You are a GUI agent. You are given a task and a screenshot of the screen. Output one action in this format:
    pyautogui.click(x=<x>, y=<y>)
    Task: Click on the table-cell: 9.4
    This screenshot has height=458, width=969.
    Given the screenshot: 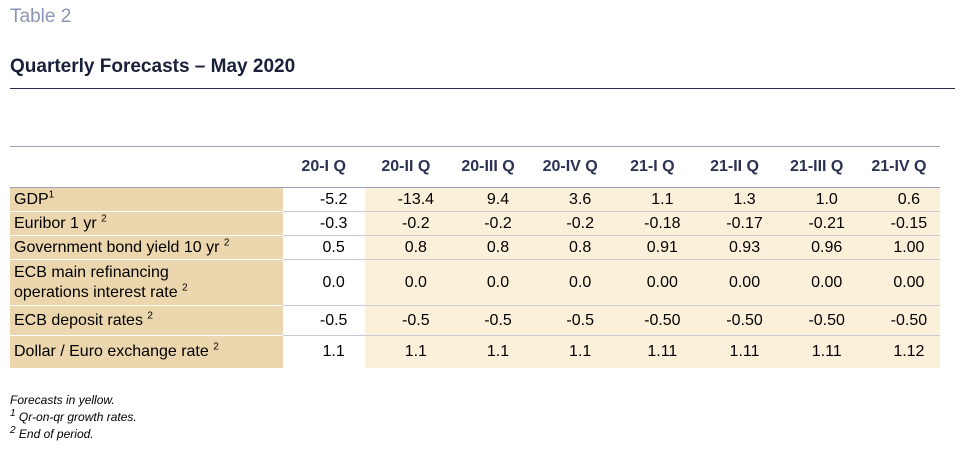 What is the action you would take?
    pyautogui.click(x=488, y=199)
    